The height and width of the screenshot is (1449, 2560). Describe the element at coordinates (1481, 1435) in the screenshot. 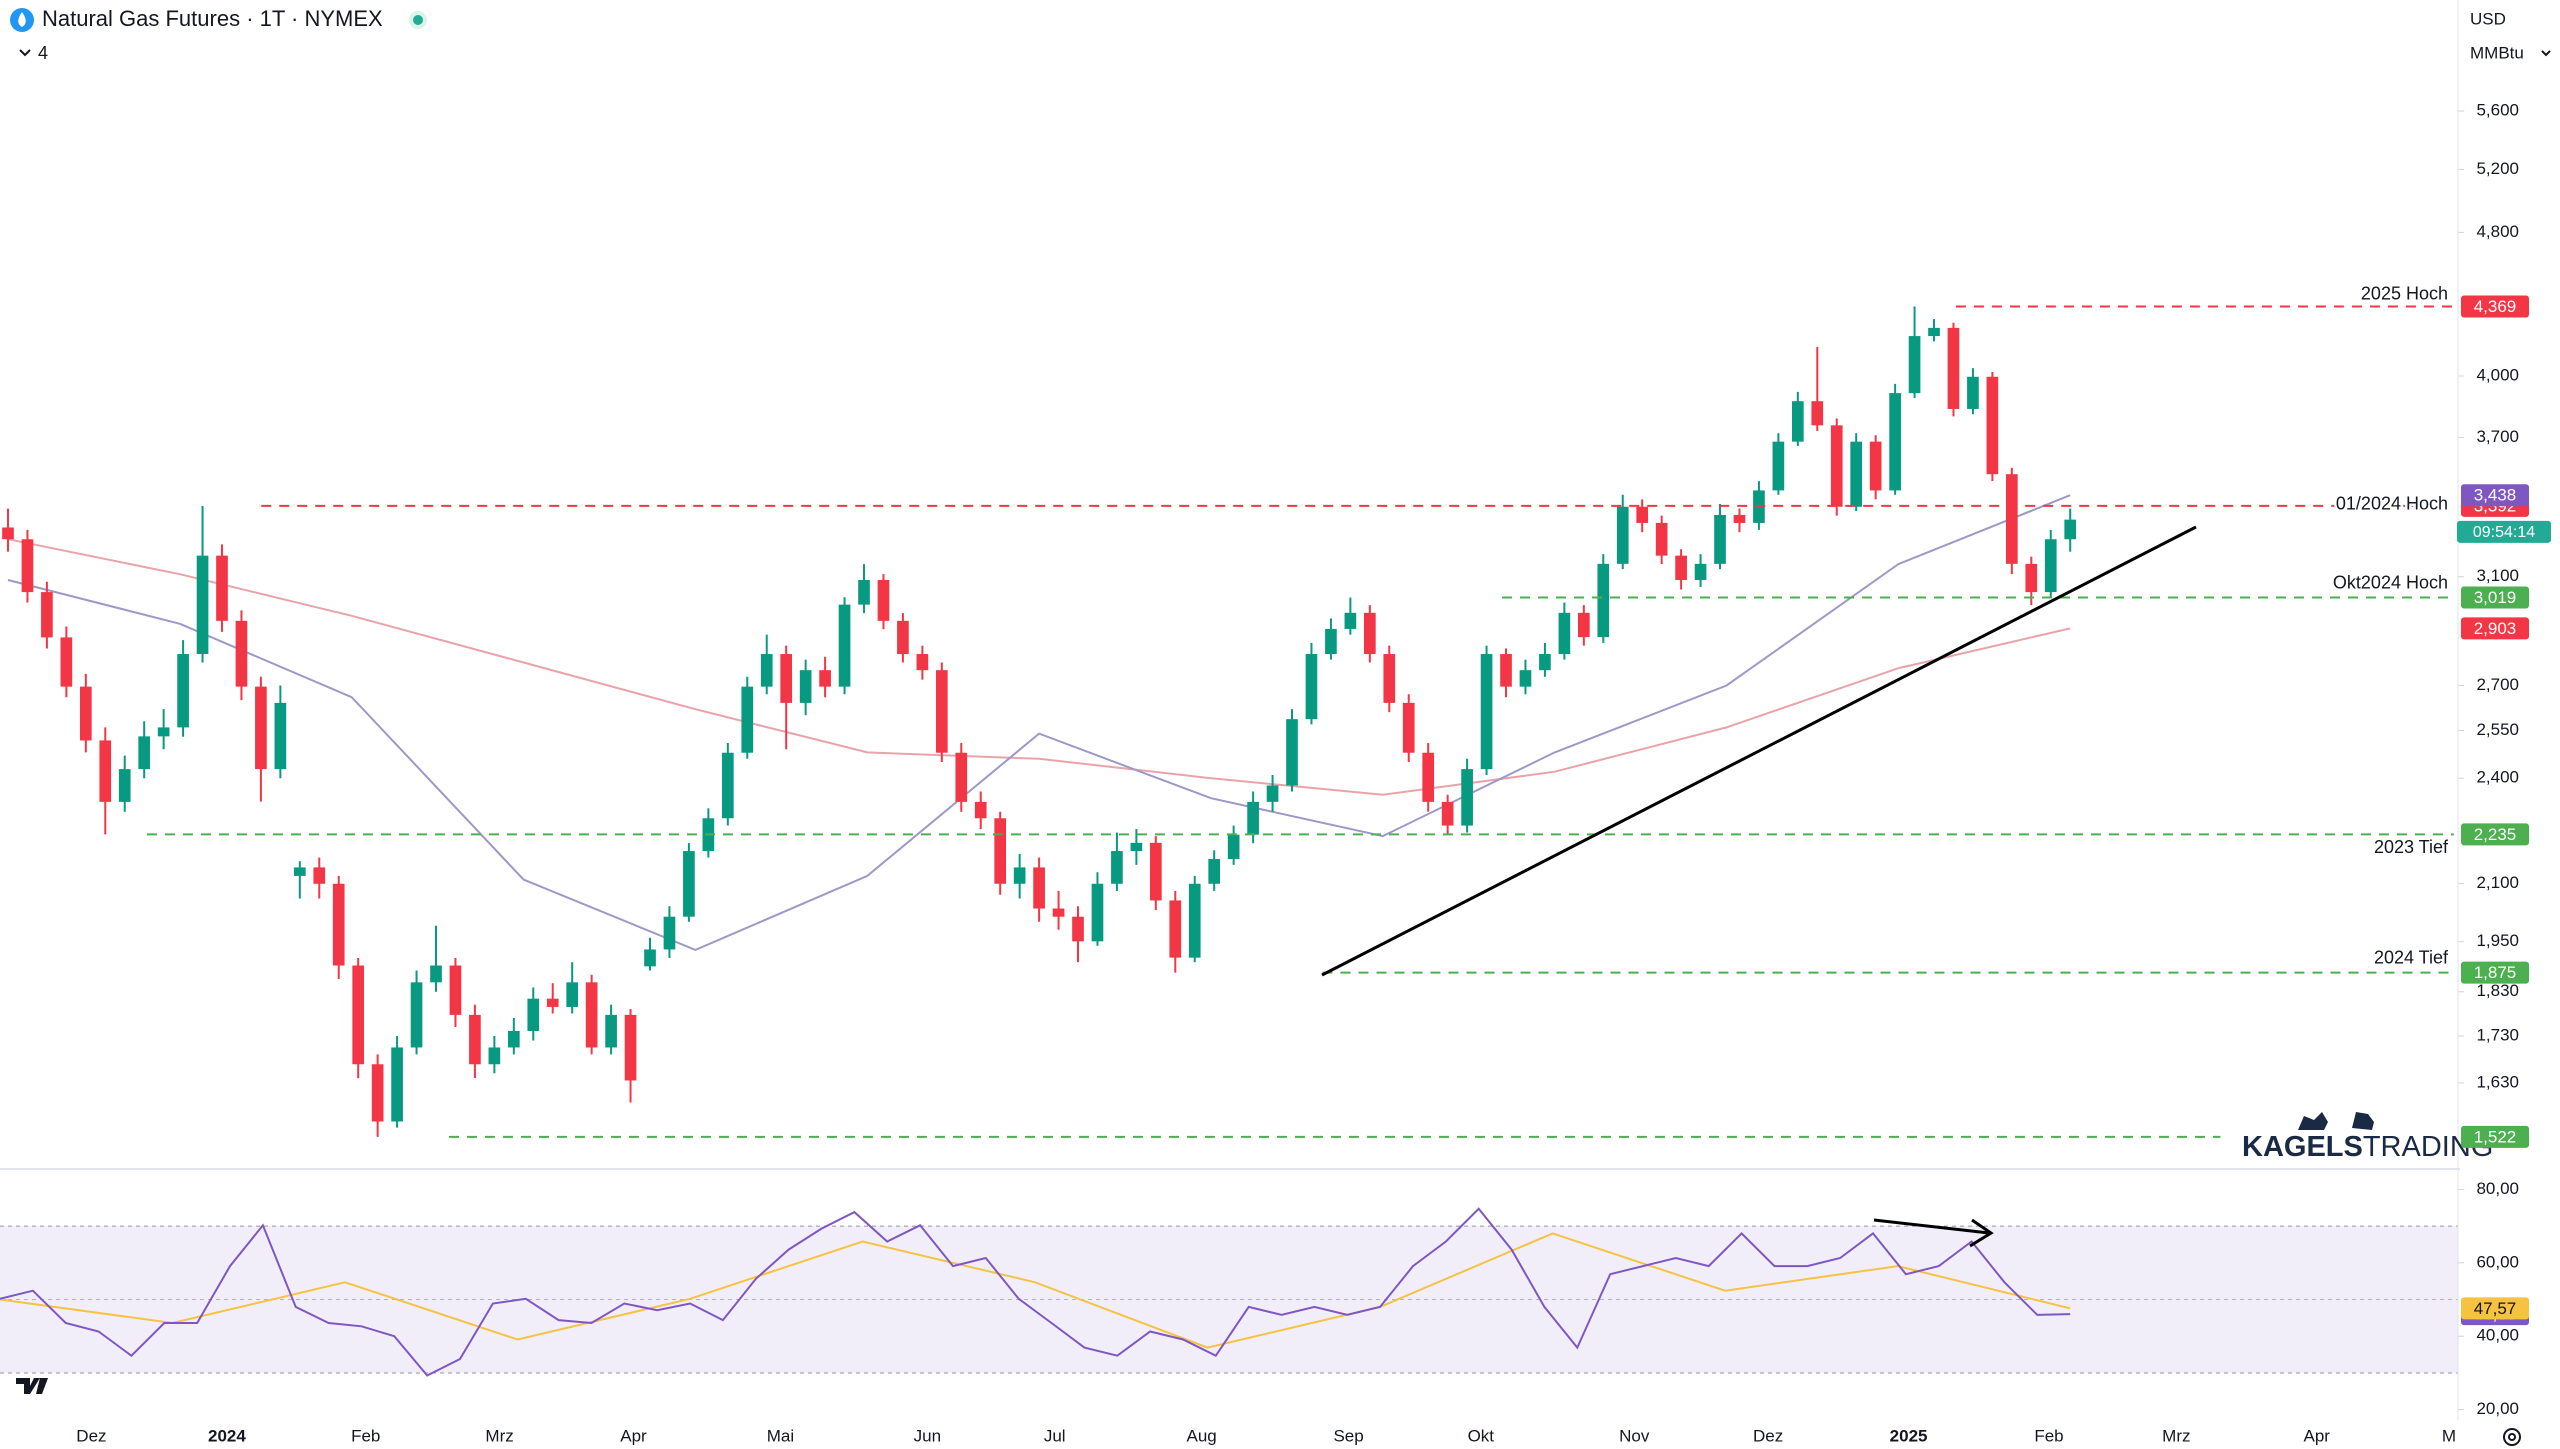

I see `x-tick-label: Okt` at that location.